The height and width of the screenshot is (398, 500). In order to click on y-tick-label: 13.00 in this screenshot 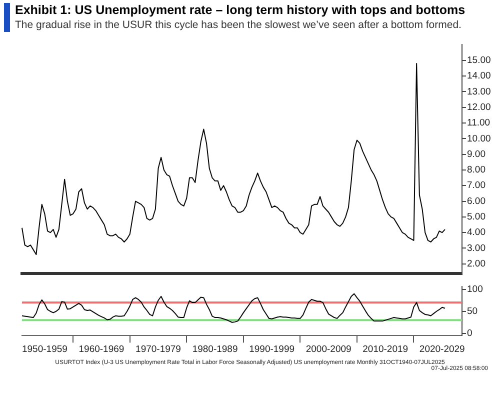, I will do `click(479, 92)`.